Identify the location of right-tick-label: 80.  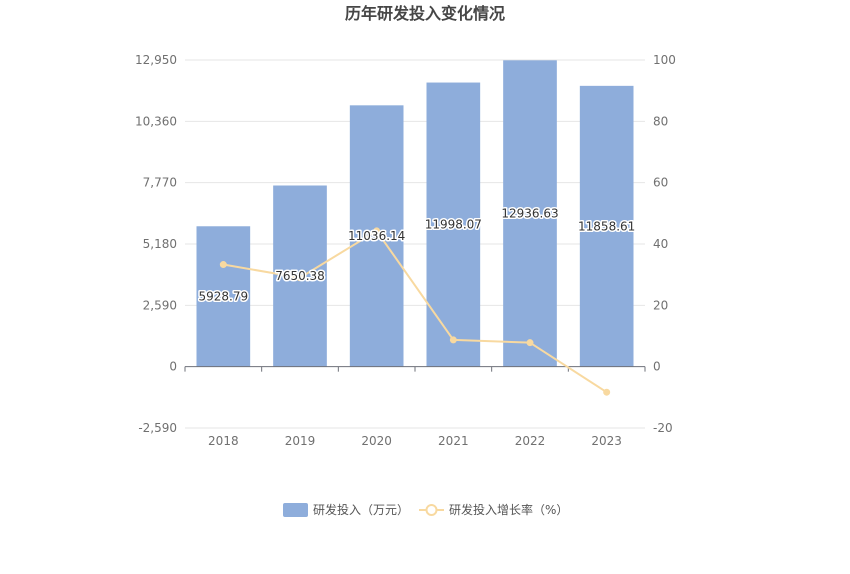
(660, 121).